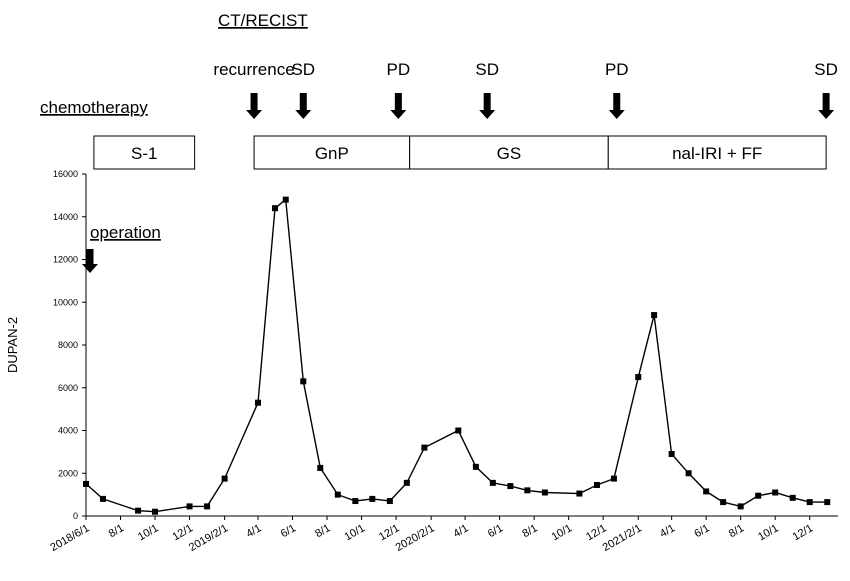 This screenshot has height=581, width=850. What do you see at coordinates (75, 516) in the screenshot?
I see `y-tick-label: 0` at bounding box center [75, 516].